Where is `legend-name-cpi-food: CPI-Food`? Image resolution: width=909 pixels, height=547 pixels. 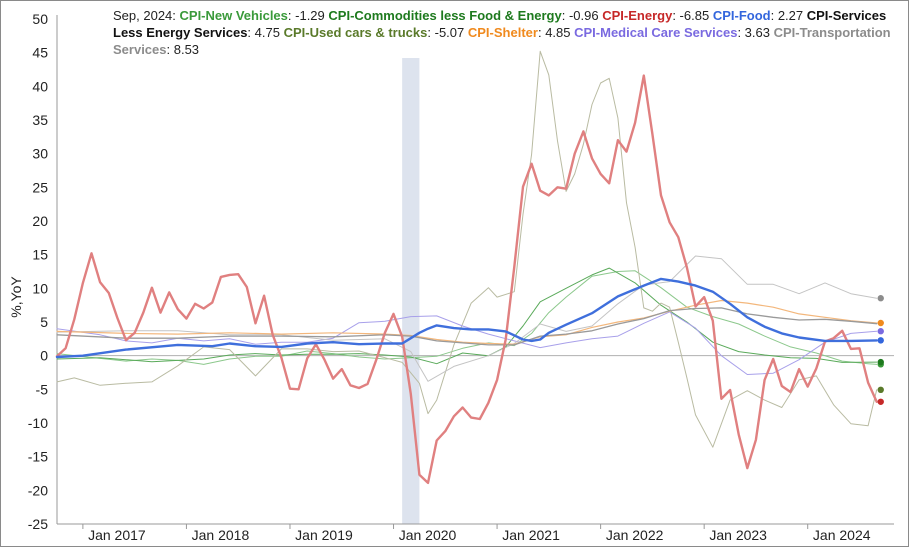
legend-name-cpi-food: CPI-Food is located at coordinates (741, 15).